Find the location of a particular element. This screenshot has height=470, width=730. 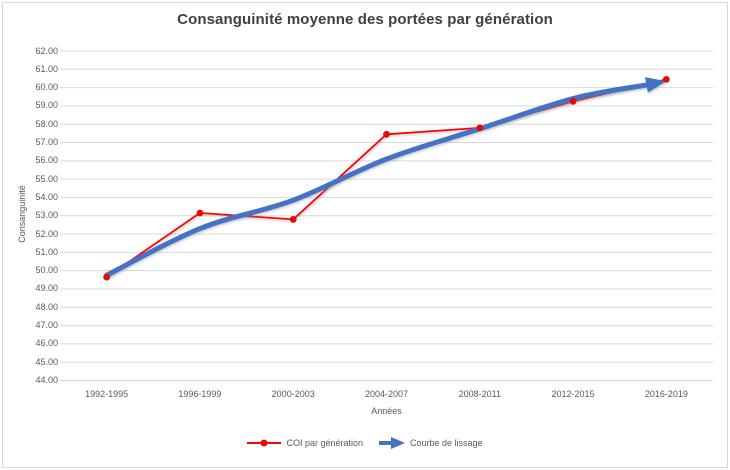

y-tick-label: 45.00 is located at coordinates (46, 361).